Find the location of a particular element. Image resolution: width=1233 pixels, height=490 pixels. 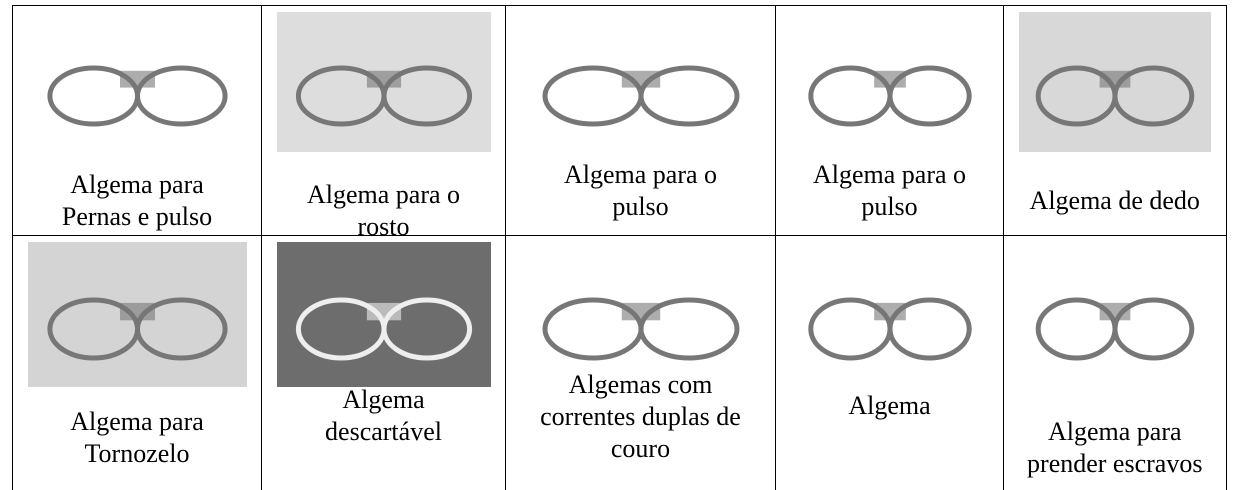

caption-line: Tornozelo is located at coordinates (137, 453).